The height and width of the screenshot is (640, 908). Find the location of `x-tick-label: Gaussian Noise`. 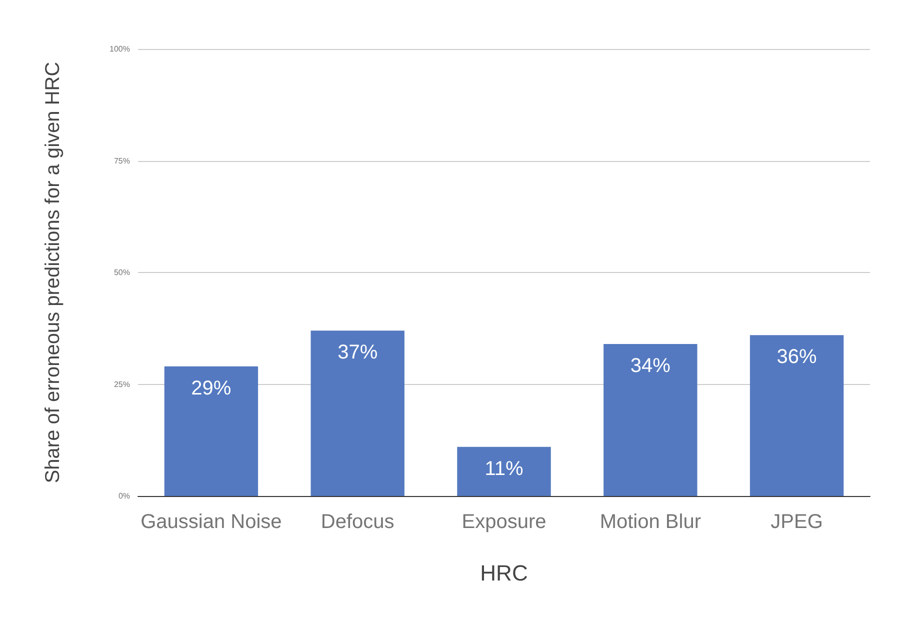

x-tick-label: Gaussian Noise is located at coordinates (211, 522).